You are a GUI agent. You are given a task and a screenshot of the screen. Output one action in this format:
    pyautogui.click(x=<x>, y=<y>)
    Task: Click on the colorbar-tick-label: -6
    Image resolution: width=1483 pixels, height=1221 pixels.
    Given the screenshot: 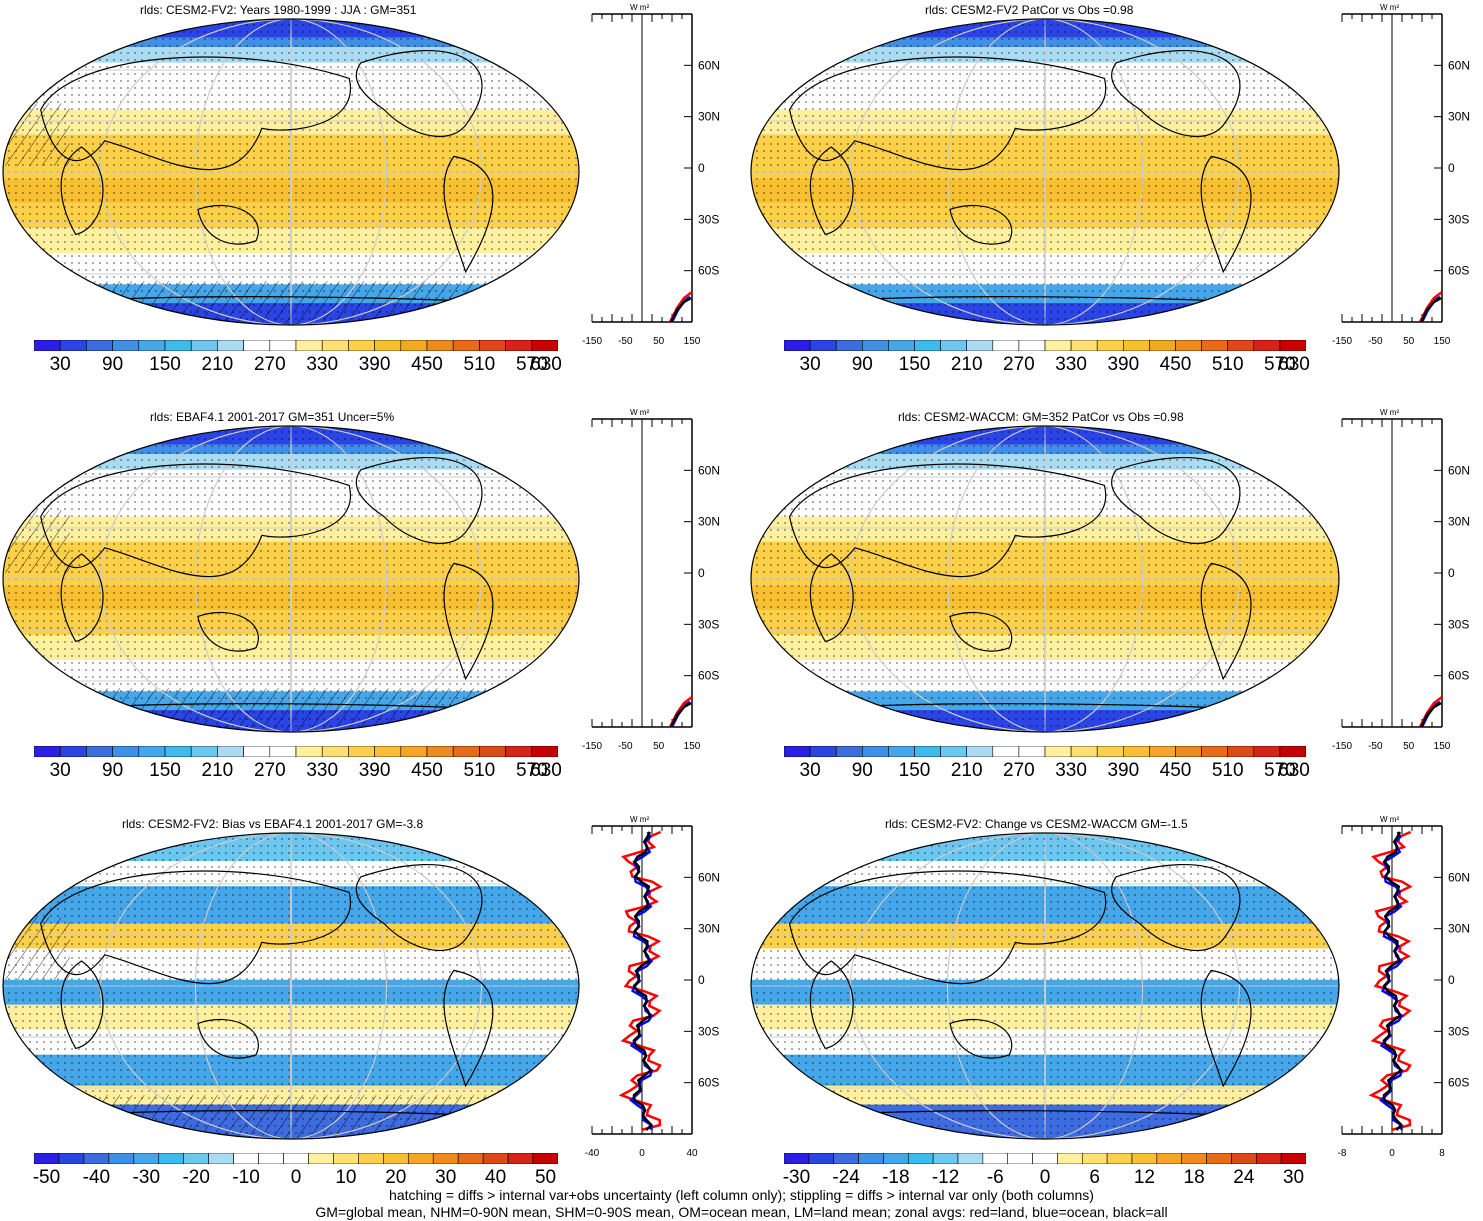 What is the action you would take?
    pyautogui.click(x=995, y=1177)
    